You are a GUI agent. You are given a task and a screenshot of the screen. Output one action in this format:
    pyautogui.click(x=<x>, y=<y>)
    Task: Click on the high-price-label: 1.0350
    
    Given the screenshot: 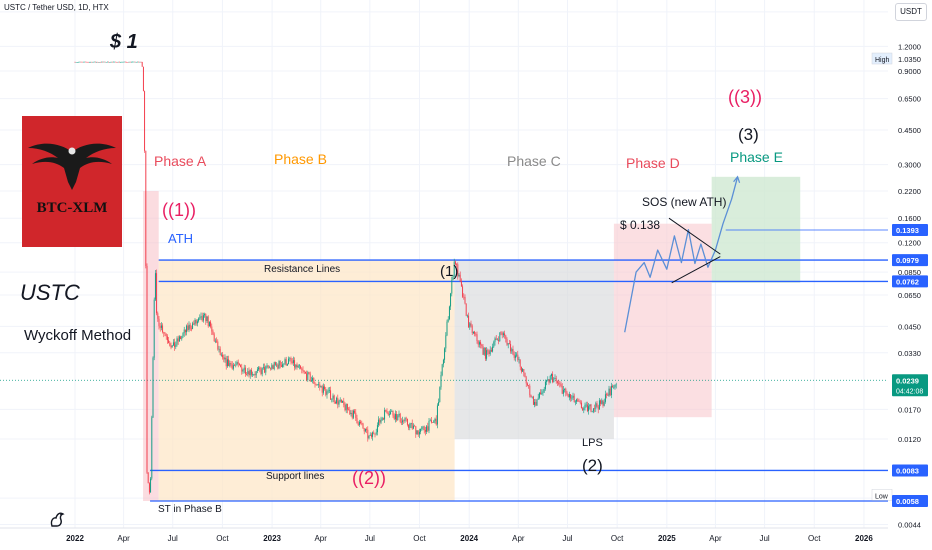 What is the action you would take?
    pyautogui.click(x=909, y=59)
    